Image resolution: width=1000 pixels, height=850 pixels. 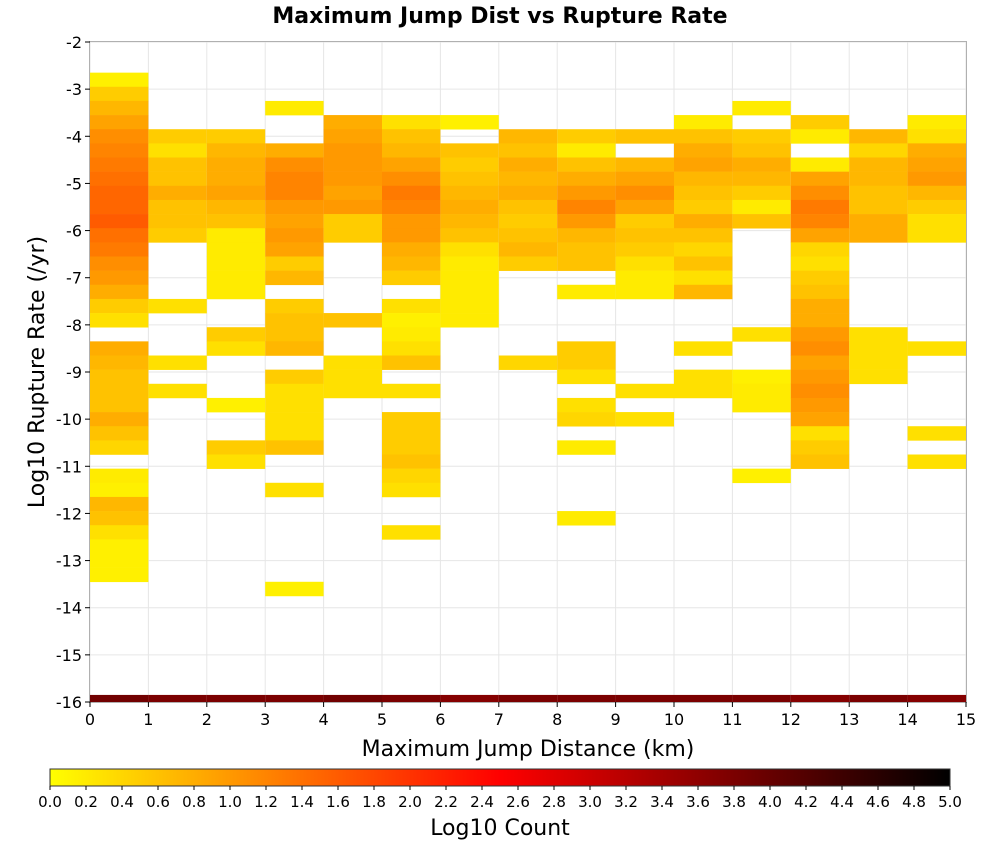 I want to click on x-tick-label: 13, so click(x=849, y=719).